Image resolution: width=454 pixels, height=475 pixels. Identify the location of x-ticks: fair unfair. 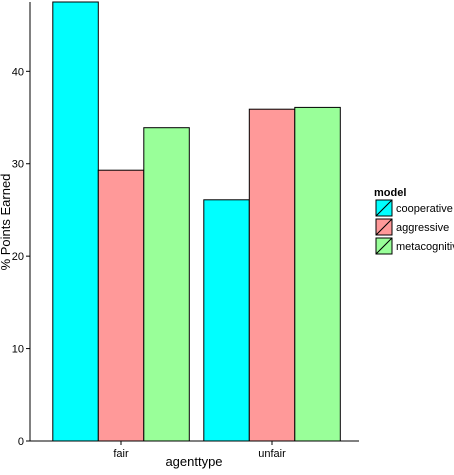
(199, 450).